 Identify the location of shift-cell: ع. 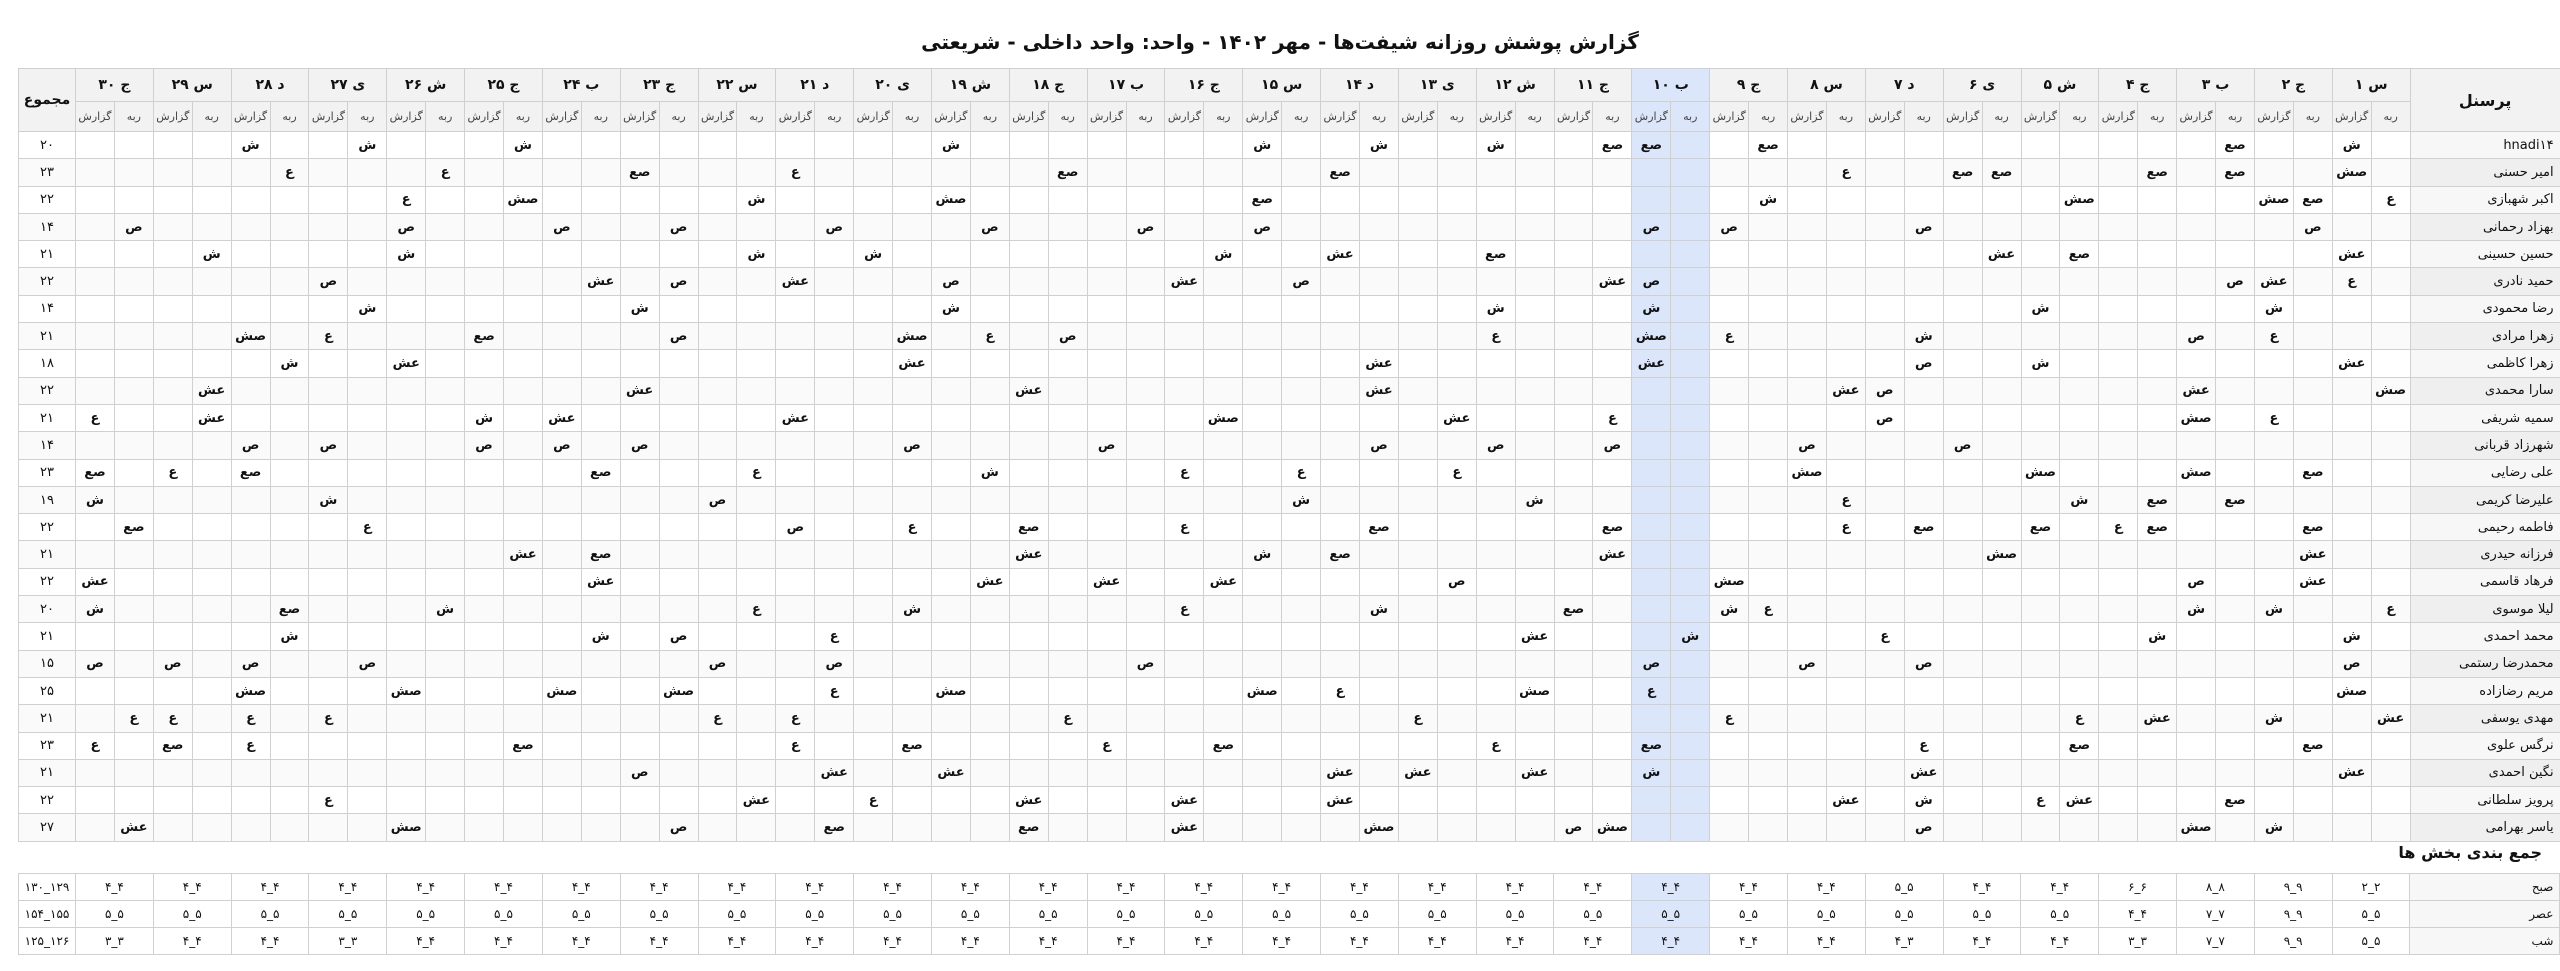
(795, 745).